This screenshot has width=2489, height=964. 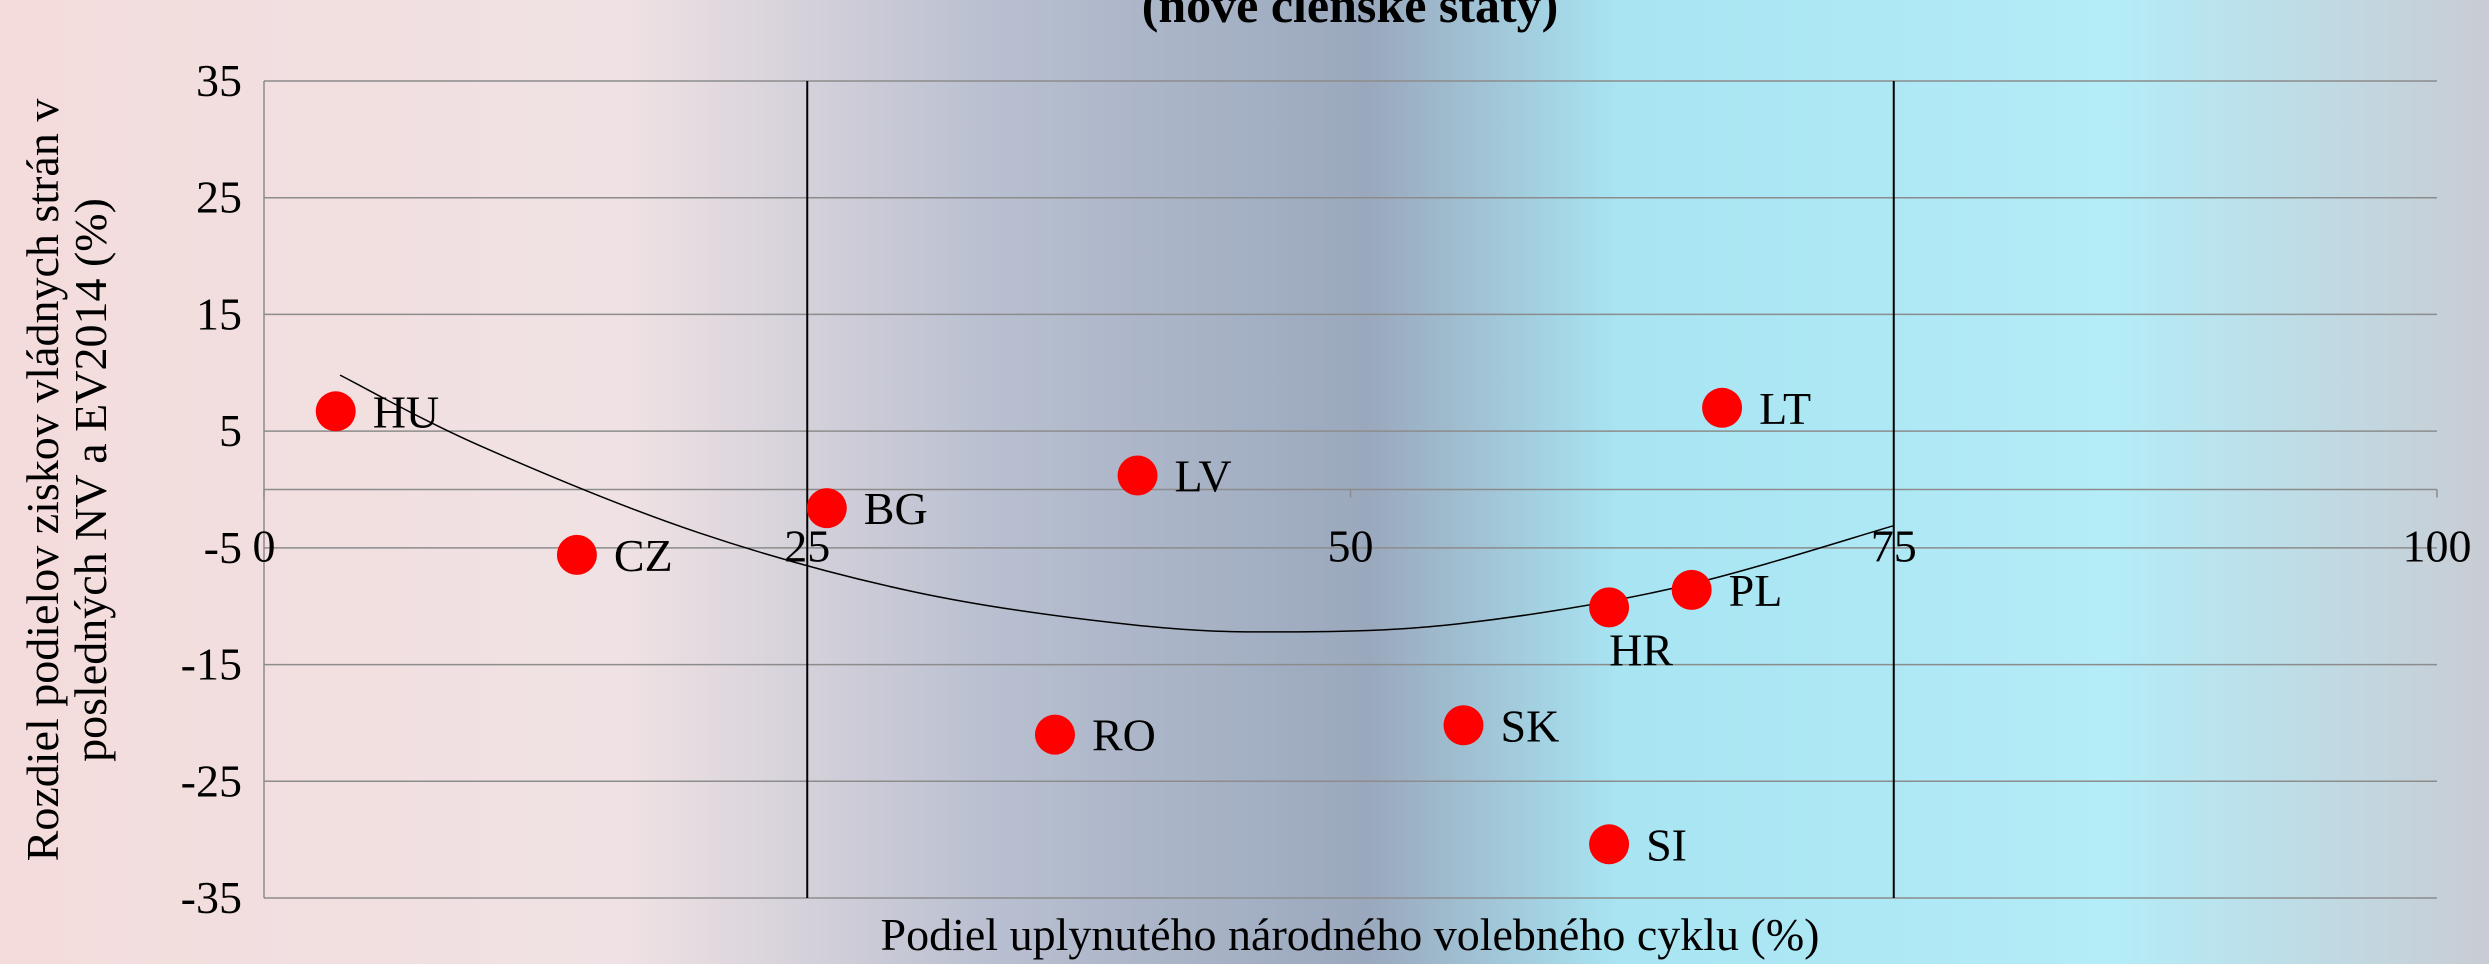 I want to click on point-label: HR, so click(x=1641, y=649).